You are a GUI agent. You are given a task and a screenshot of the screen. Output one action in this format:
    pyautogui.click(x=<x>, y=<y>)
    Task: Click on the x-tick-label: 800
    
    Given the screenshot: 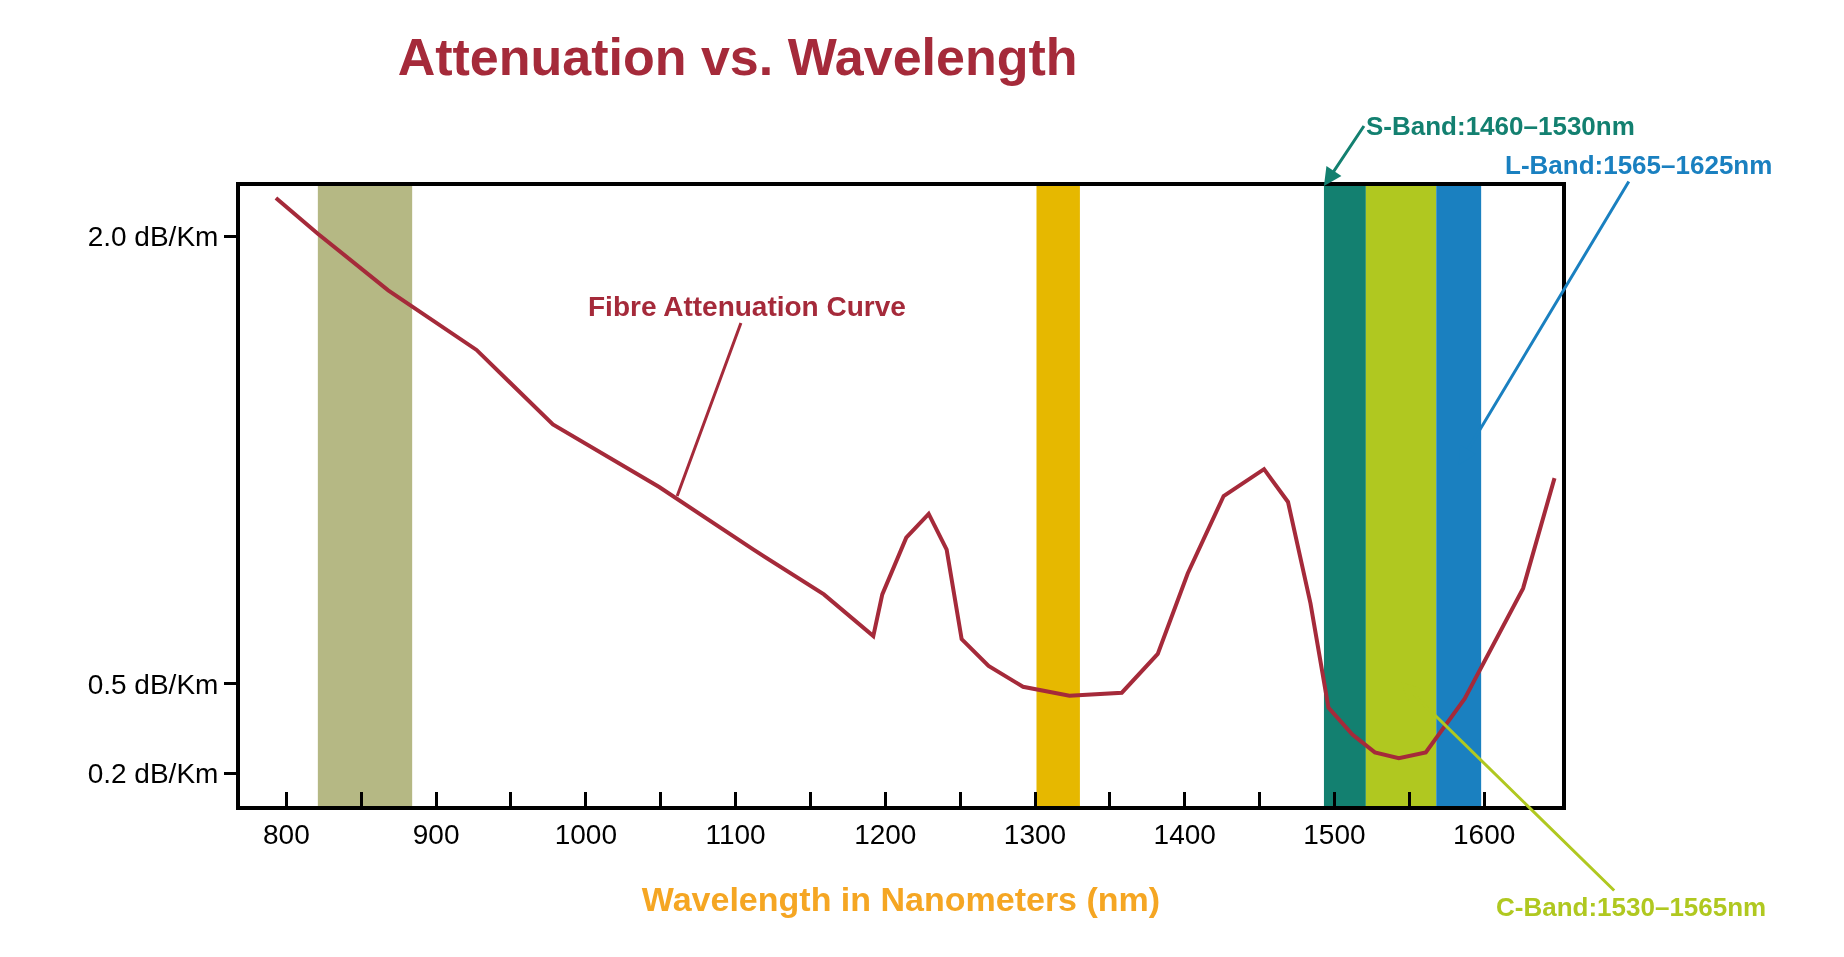 What is the action you would take?
    pyautogui.click(x=286, y=834)
    